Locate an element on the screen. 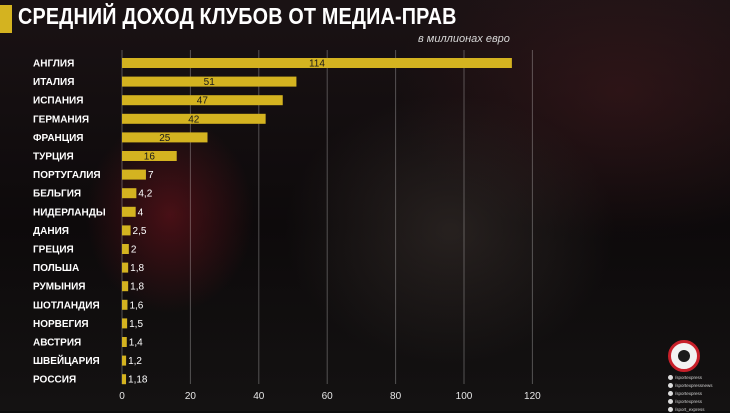  category-label: ПОЛЬША is located at coordinates (56, 268).